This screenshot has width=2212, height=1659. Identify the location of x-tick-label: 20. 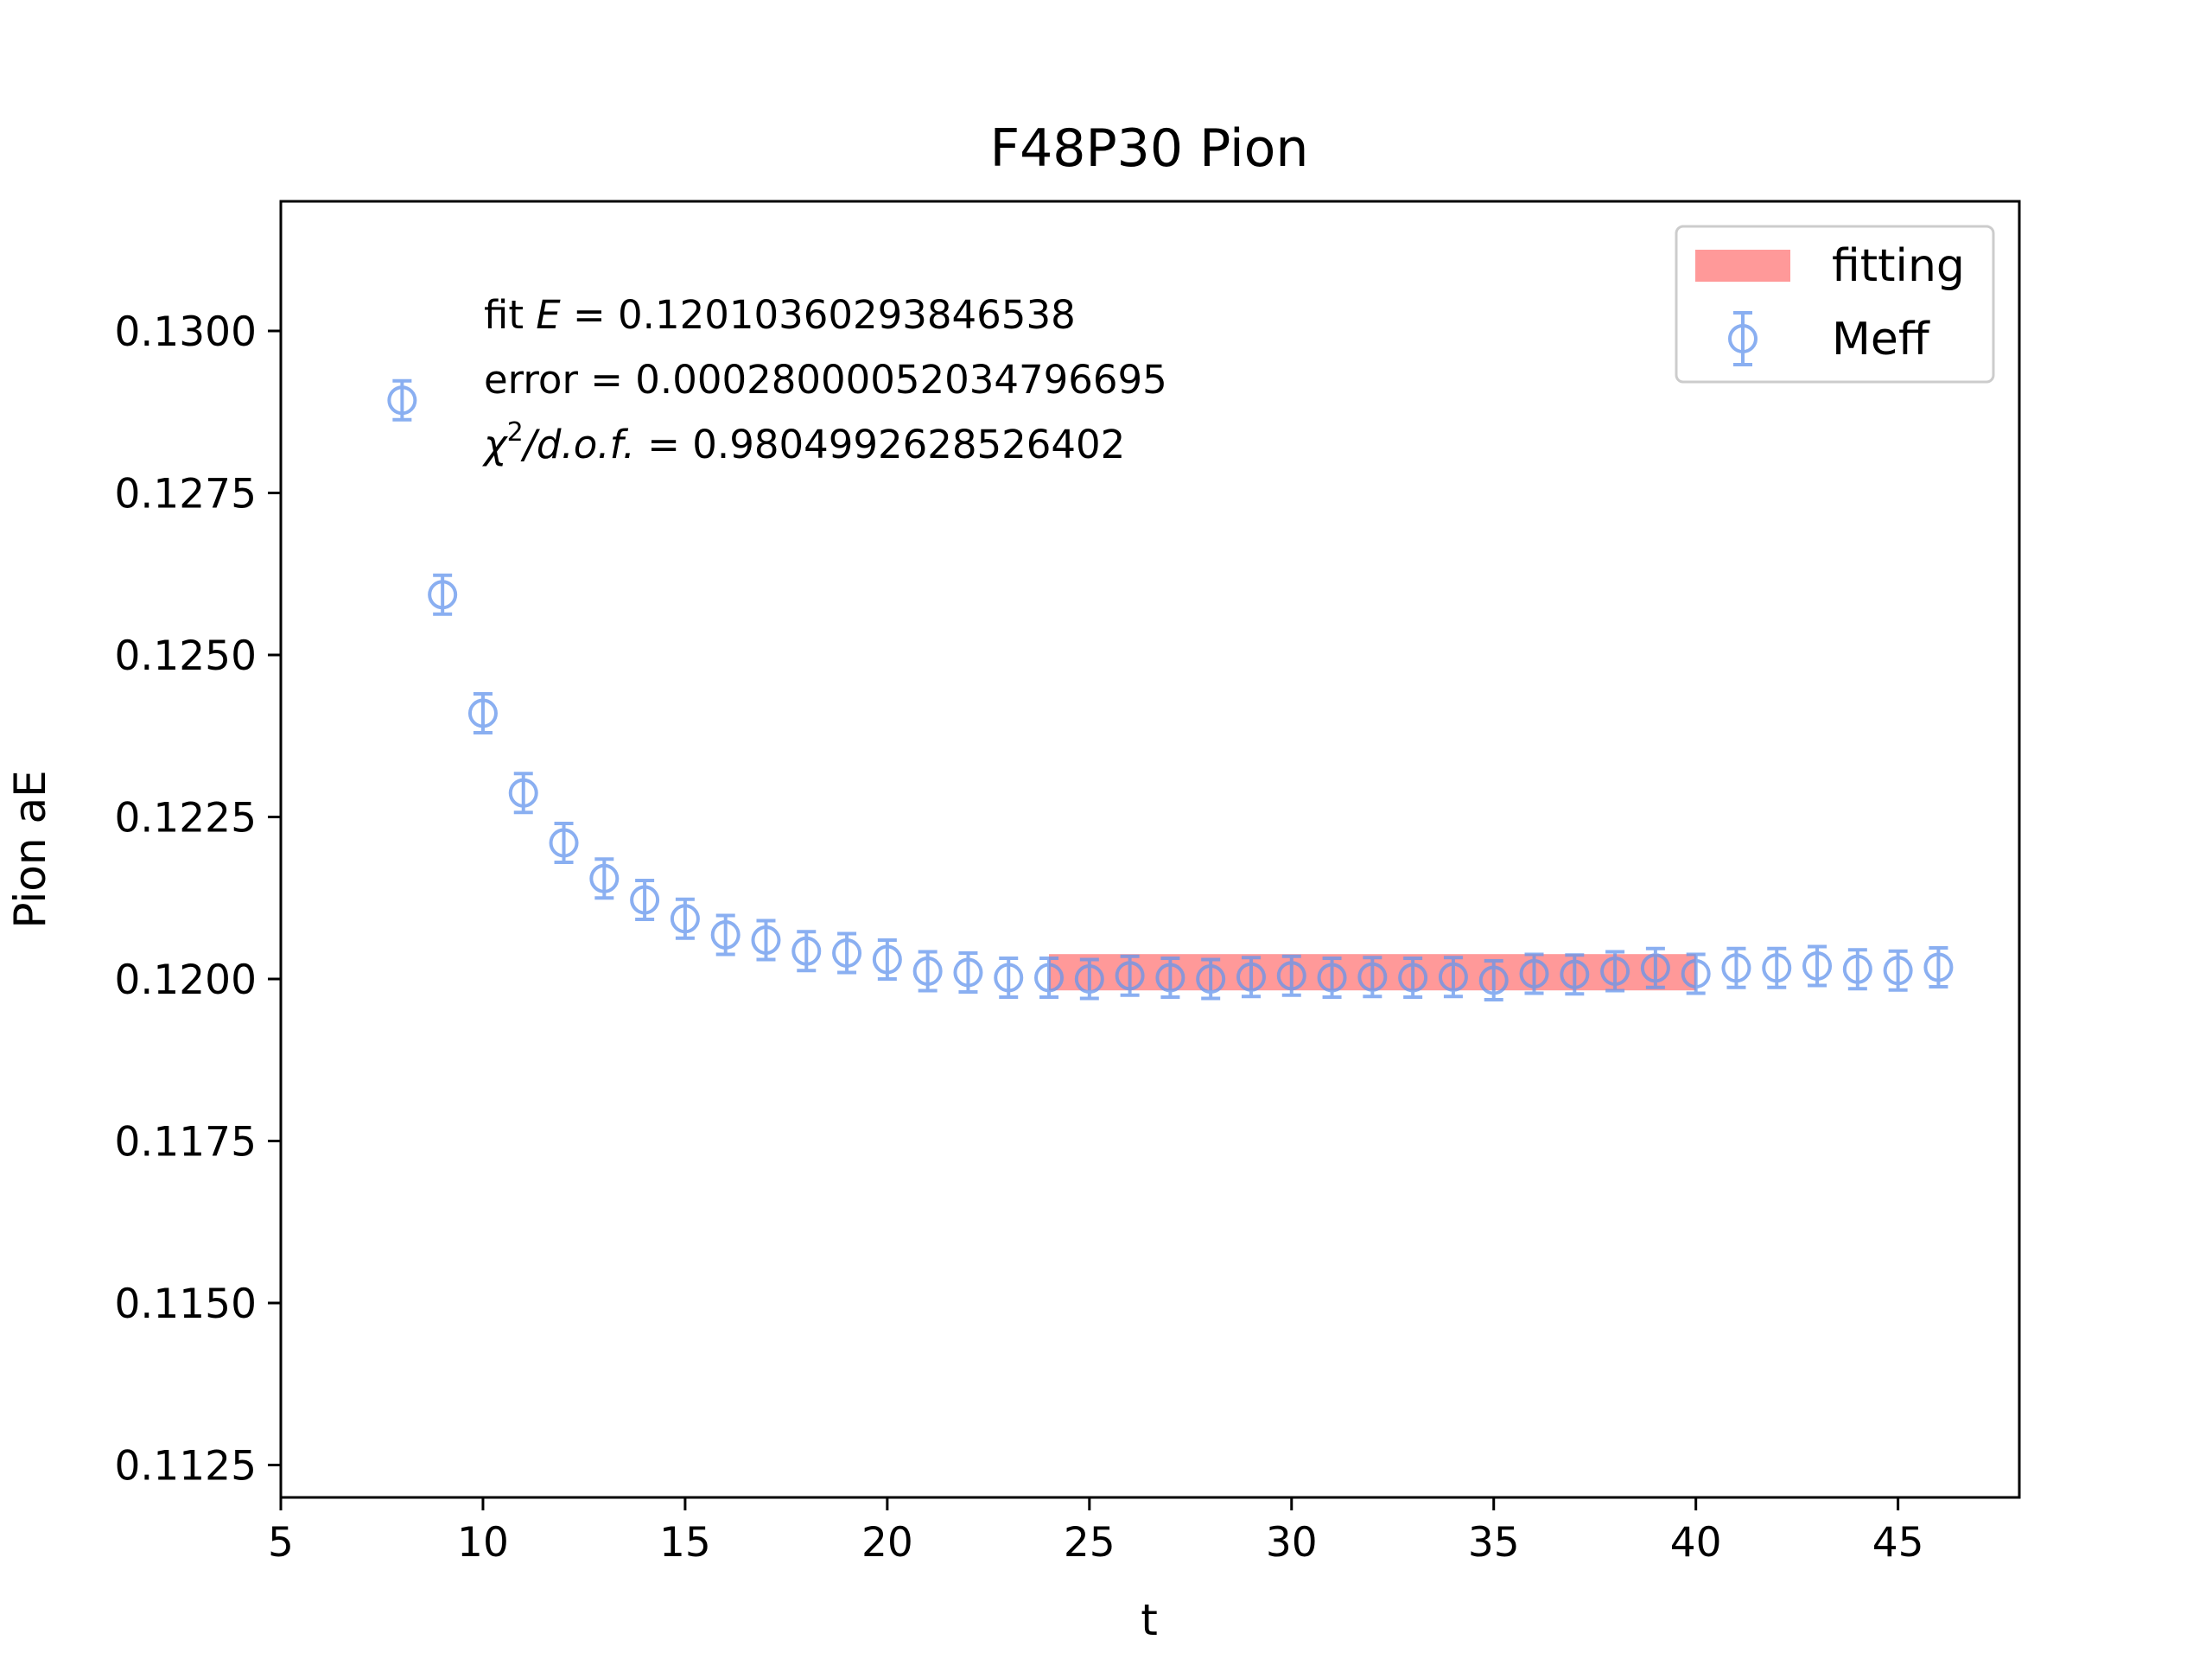
(887, 1543).